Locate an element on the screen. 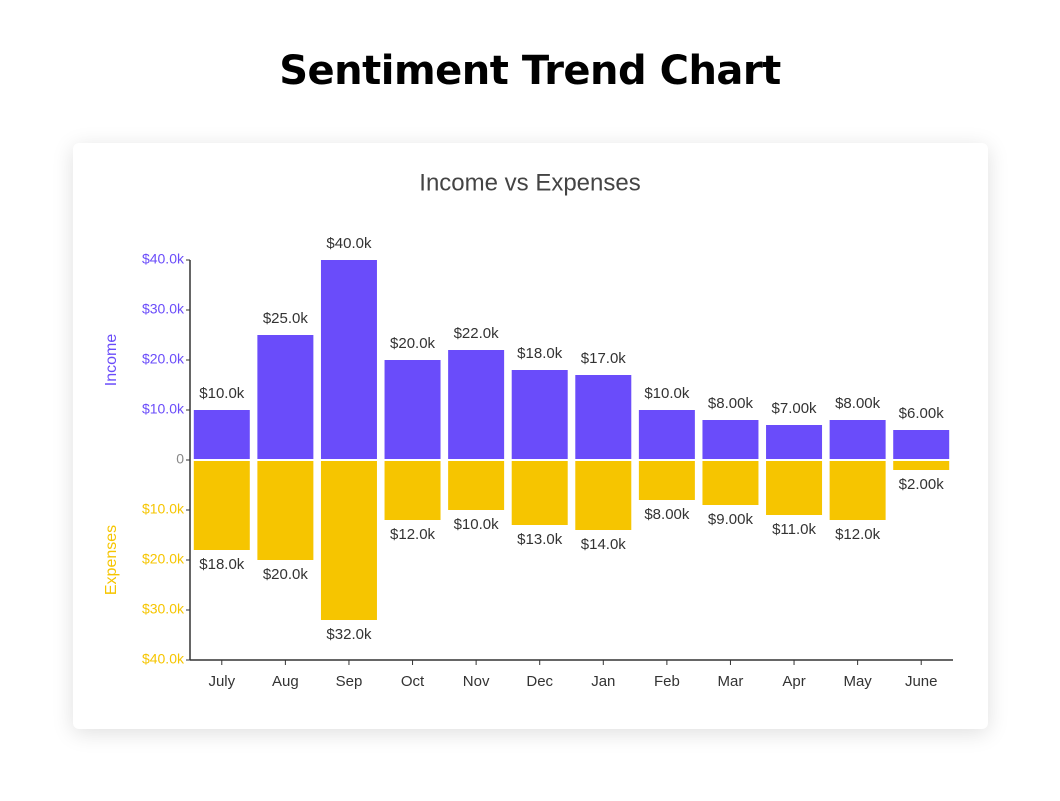  x-tick-label: July is located at coordinates (221, 681).